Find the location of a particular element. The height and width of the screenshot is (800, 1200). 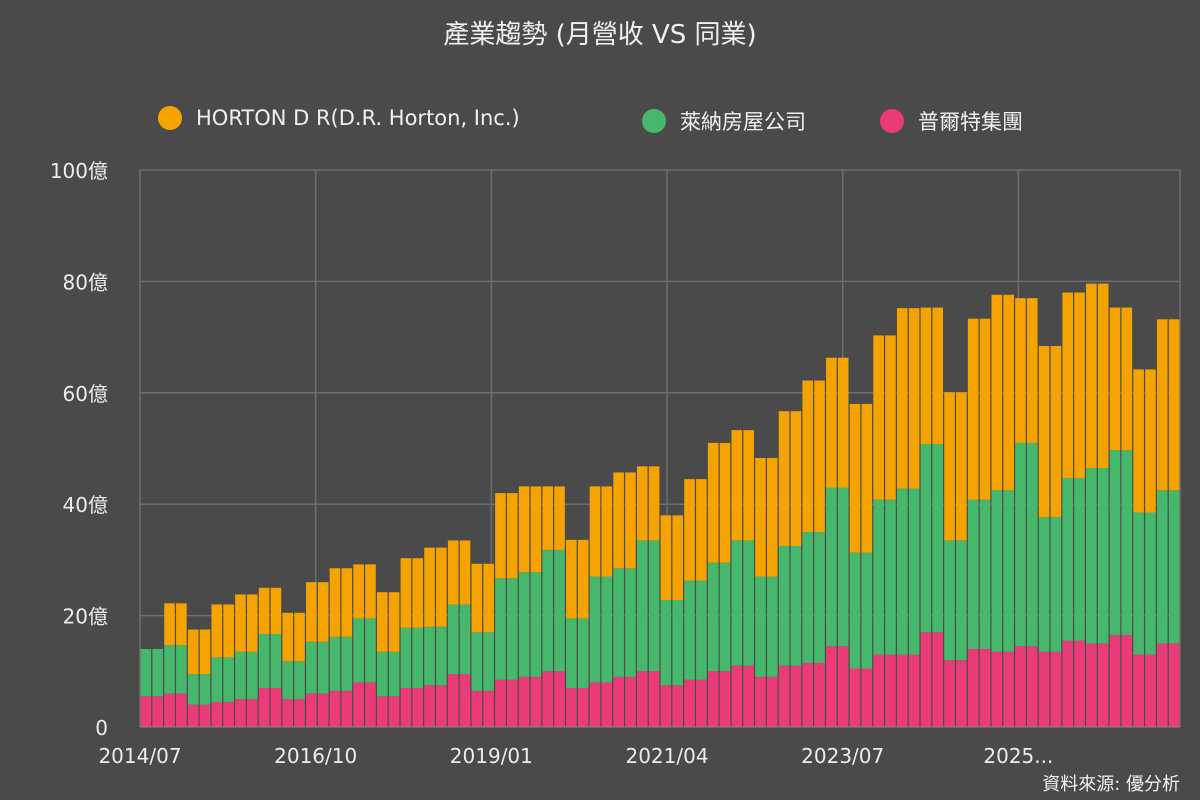

legend-item-lennar: 萊納房屋公司 is located at coordinates (724, 121).